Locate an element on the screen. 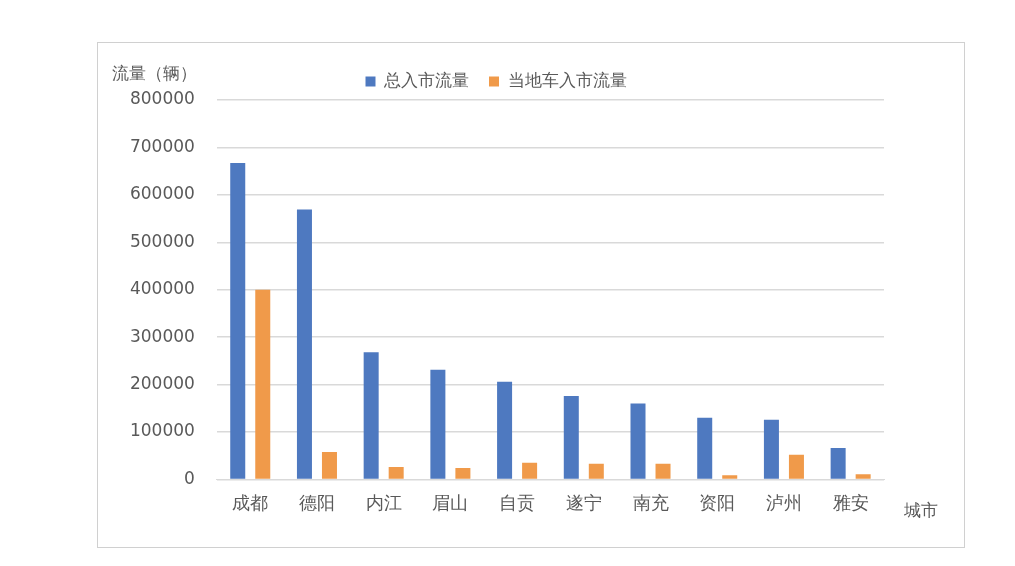 The image size is (1015, 566). x-tick-label: 南充 is located at coordinates (650, 502).